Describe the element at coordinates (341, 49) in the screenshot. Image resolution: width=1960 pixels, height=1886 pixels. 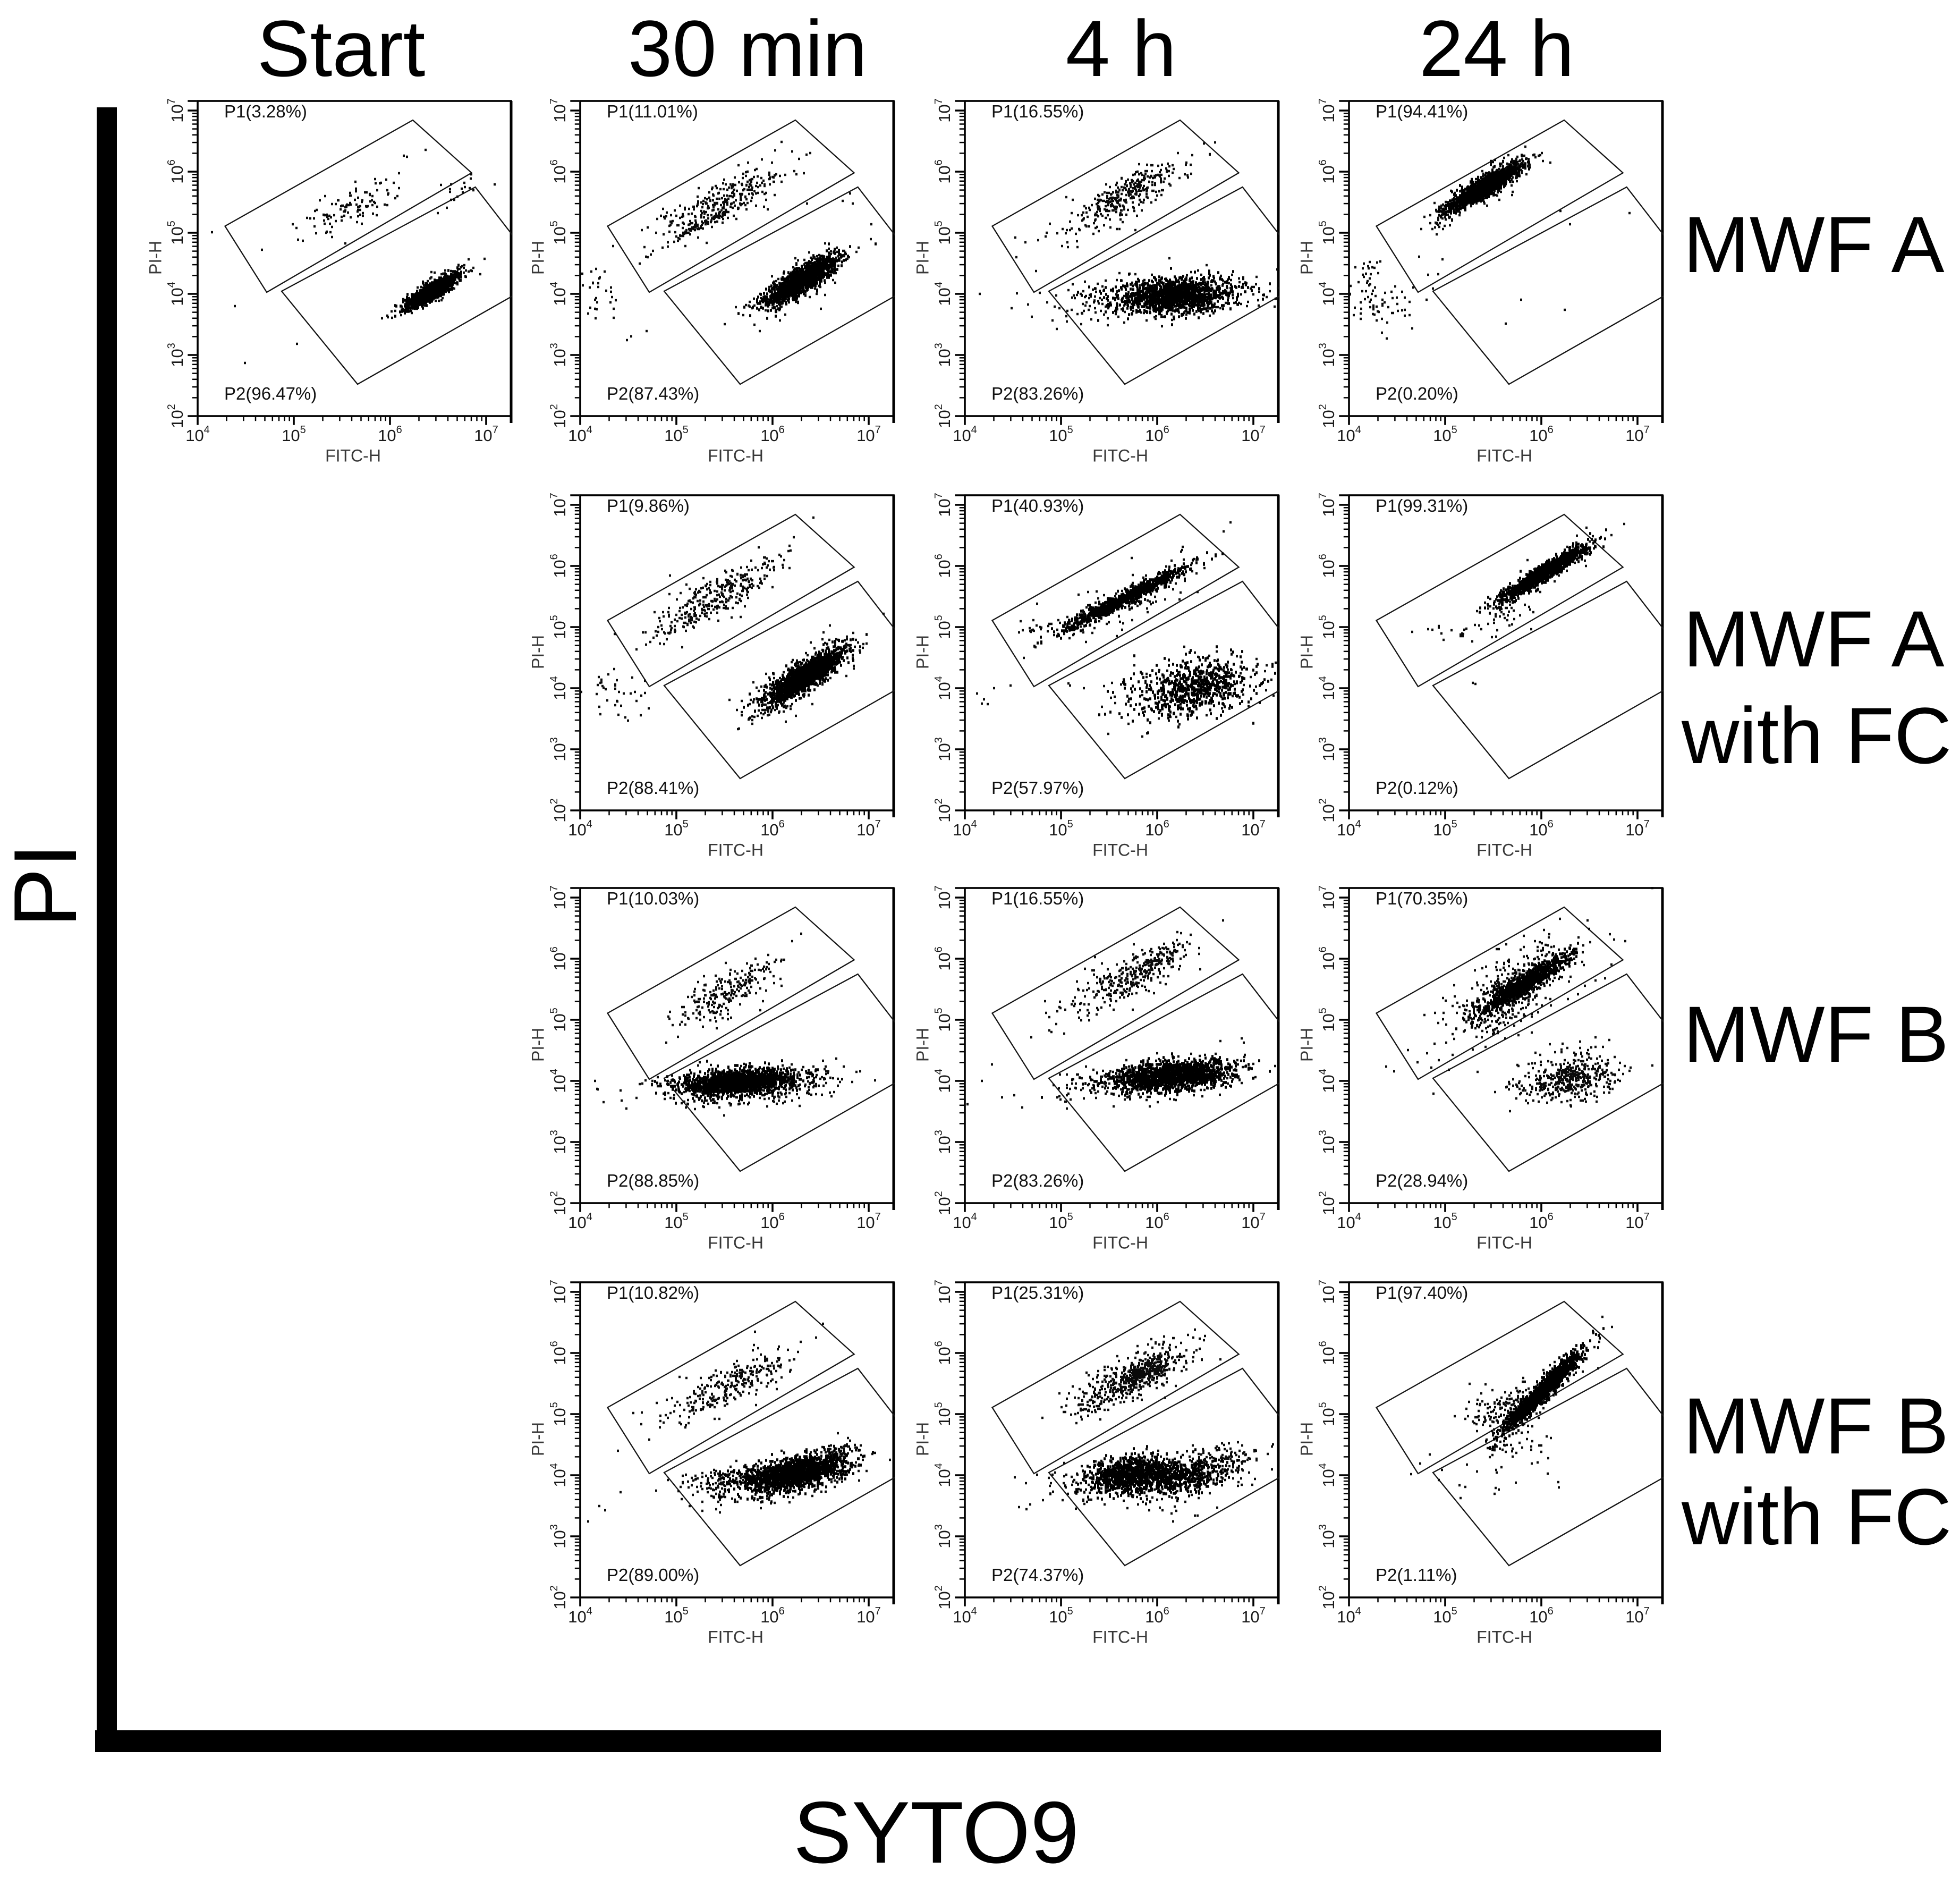
I see `svg-text: Start` at that location.